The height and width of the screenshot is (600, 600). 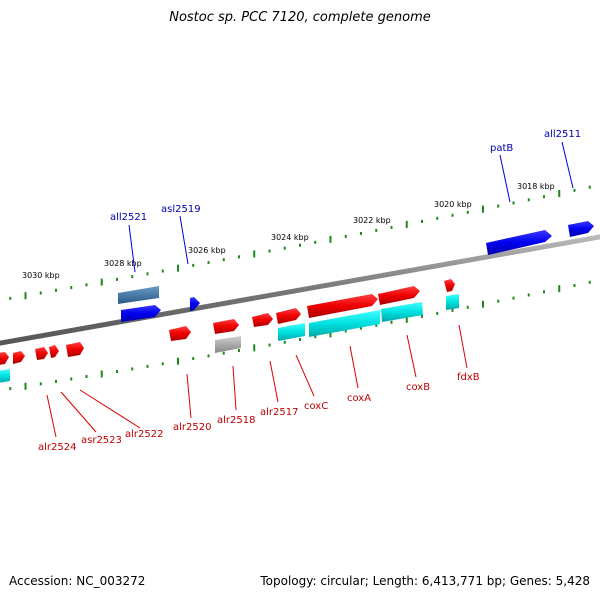 I want to click on gene-alr2517-feature, so click(x=262, y=320).